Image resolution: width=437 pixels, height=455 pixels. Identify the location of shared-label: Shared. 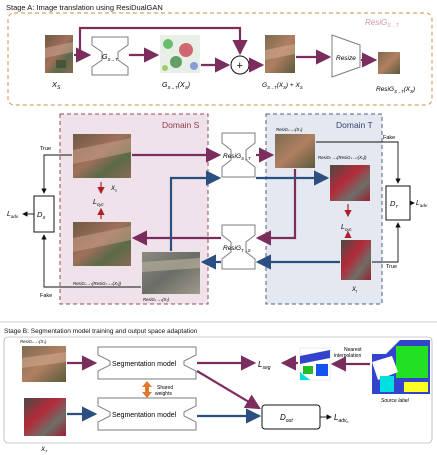
(165, 388).